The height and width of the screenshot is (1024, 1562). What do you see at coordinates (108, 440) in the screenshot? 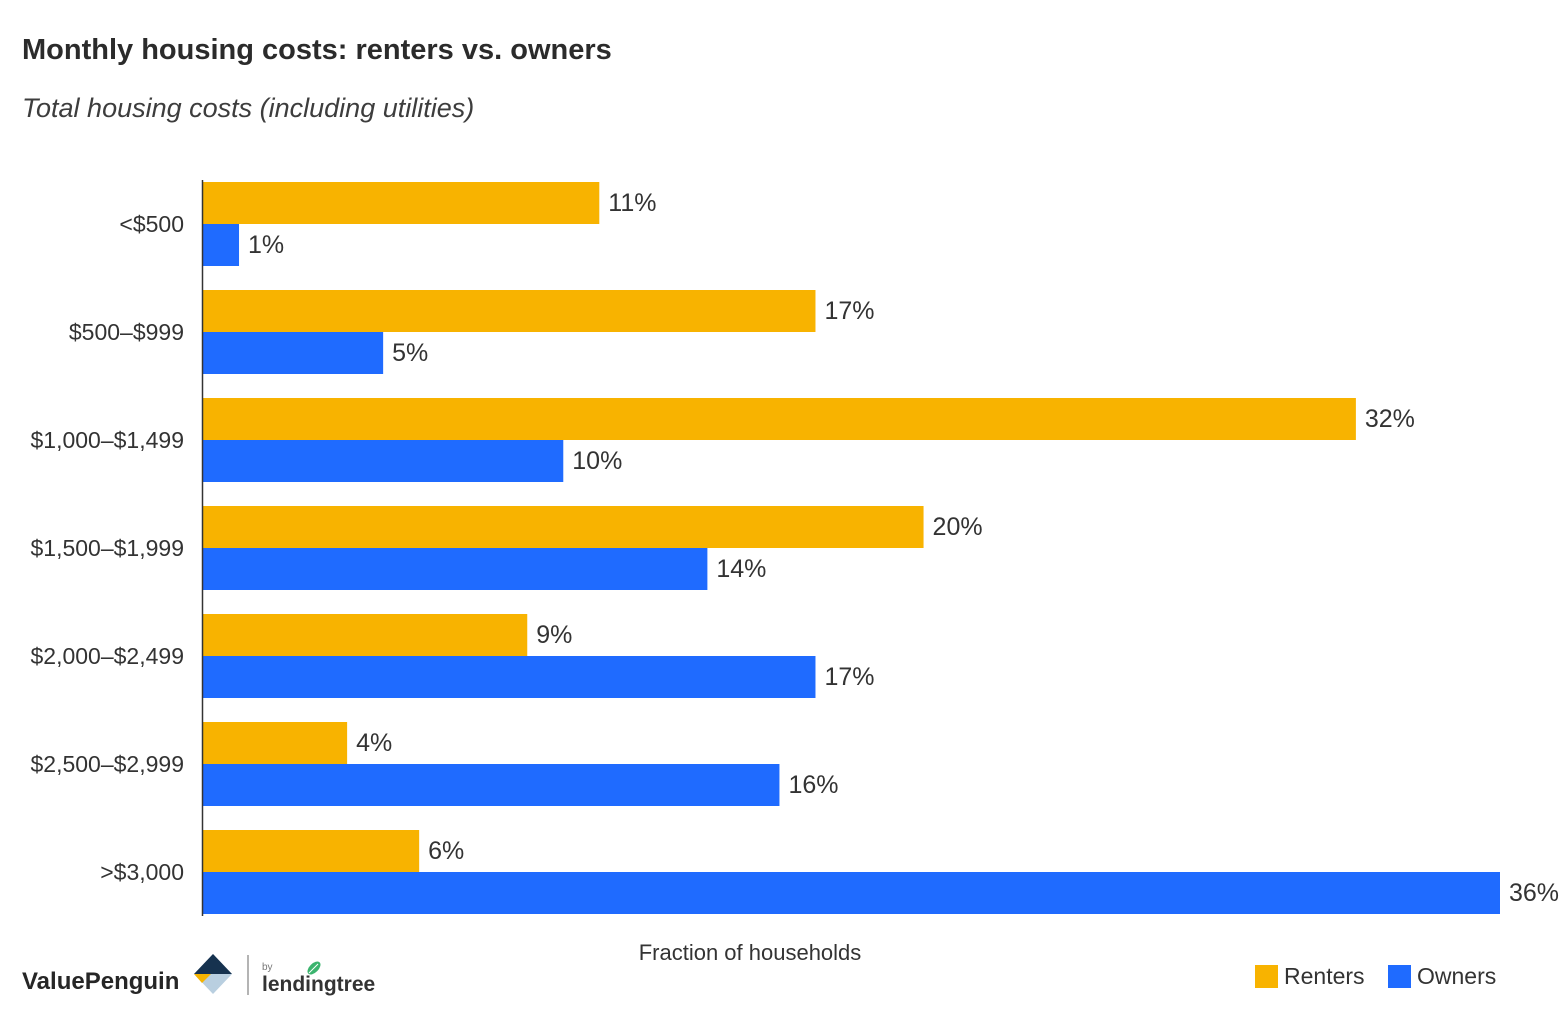
I see `category-label-2: $1,000–$1,499` at bounding box center [108, 440].